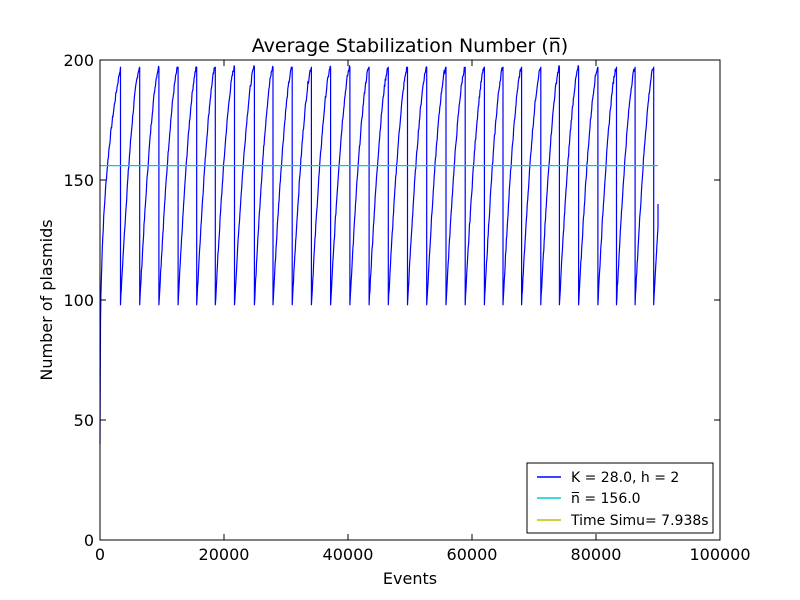  What do you see at coordinates (89, 540) in the screenshot?
I see `y-tick-label: 0` at bounding box center [89, 540].